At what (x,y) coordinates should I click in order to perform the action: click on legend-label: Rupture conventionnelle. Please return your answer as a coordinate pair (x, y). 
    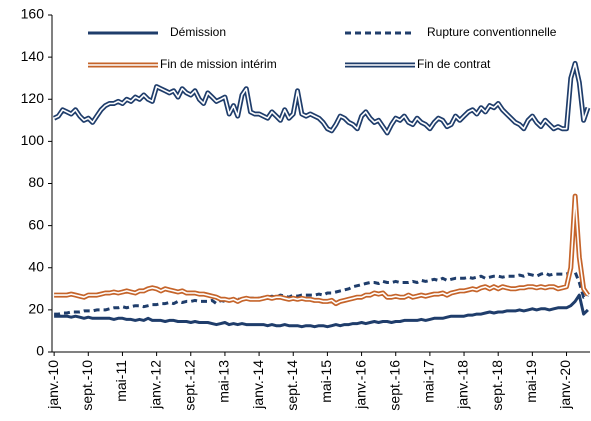
    Looking at the image, I should click on (492, 32).